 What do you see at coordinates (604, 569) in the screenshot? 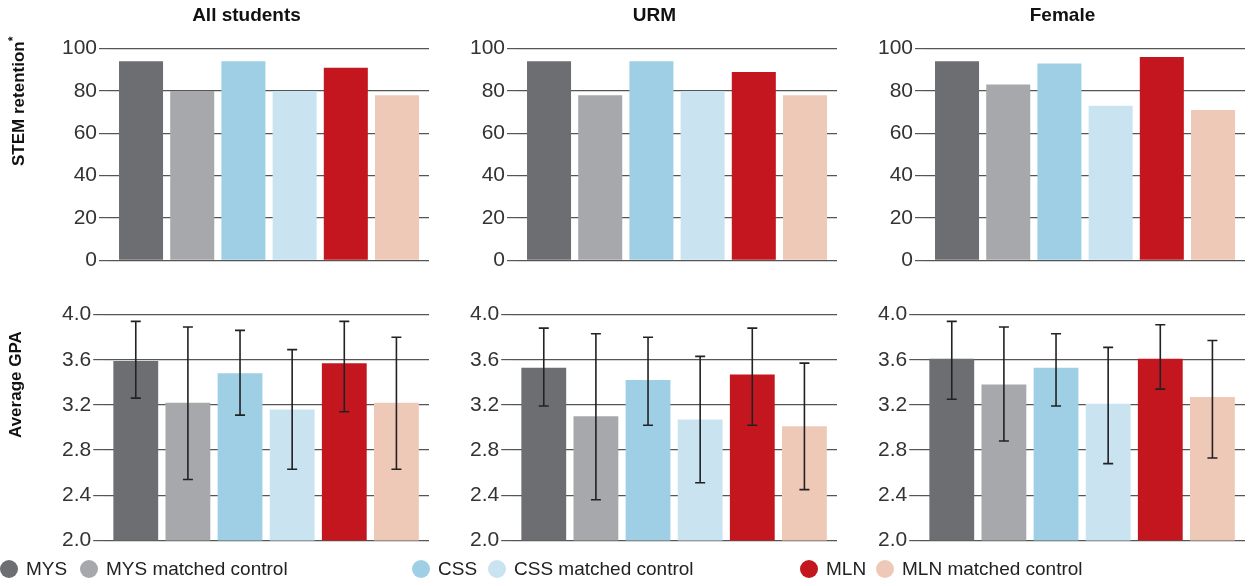
I see `legend-label: CSS matched control` at bounding box center [604, 569].